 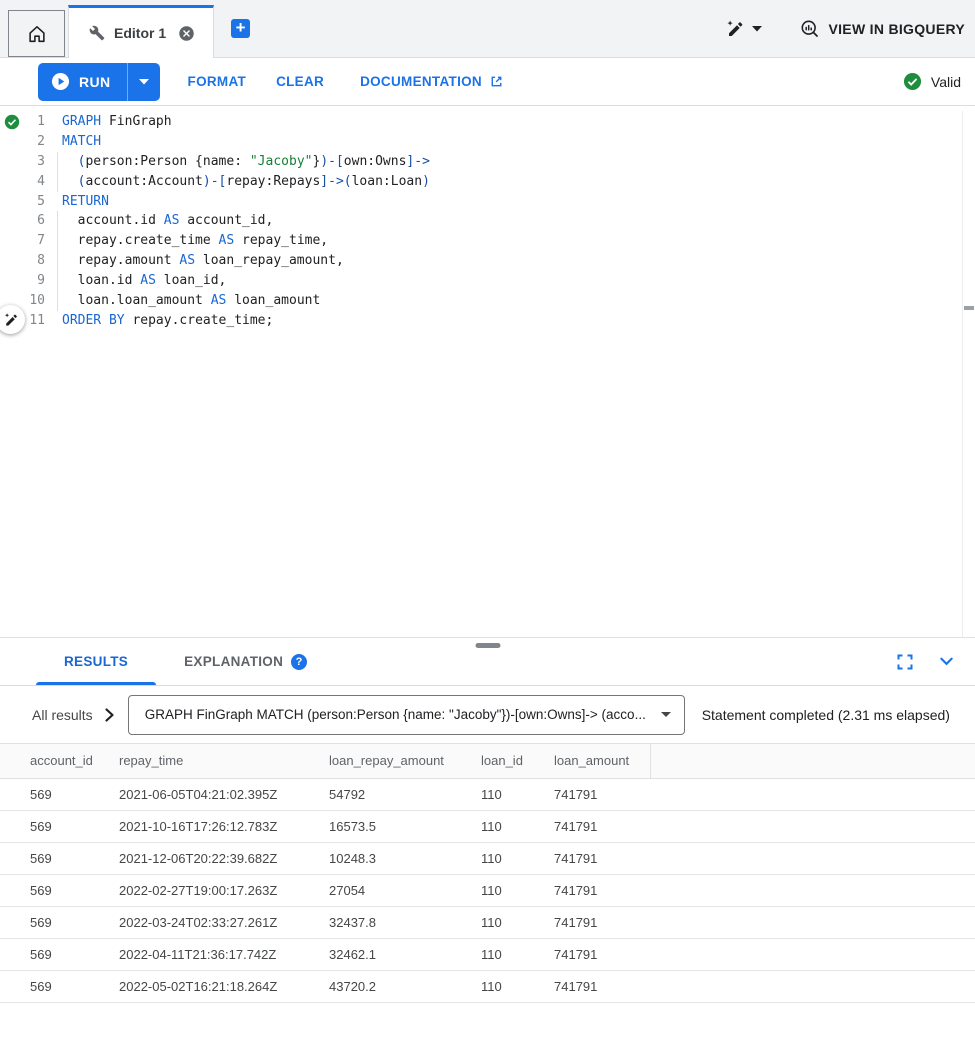 What do you see at coordinates (96, 661) in the screenshot?
I see `tab-results: RESULTS` at bounding box center [96, 661].